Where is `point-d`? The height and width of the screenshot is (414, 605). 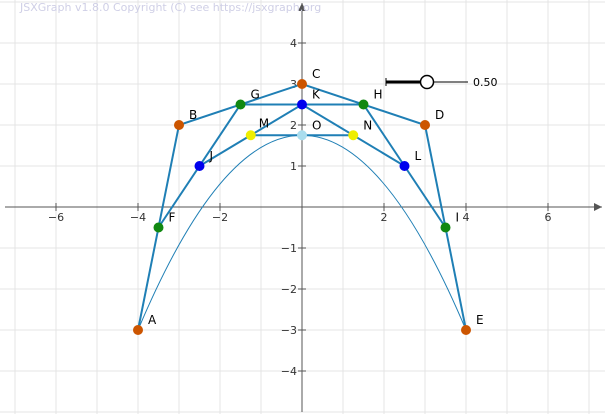 point-d is located at coordinates (425, 125).